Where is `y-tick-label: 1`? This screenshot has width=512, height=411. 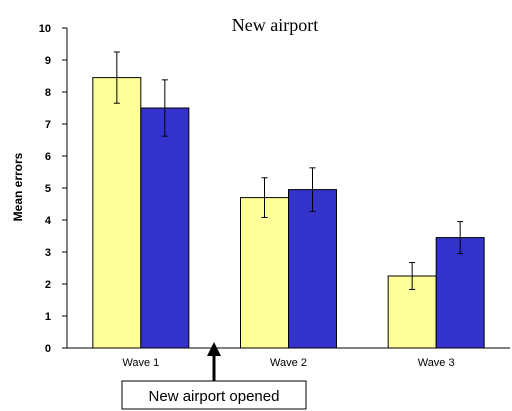
y-tick-label: 1 is located at coordinates (48, 317).